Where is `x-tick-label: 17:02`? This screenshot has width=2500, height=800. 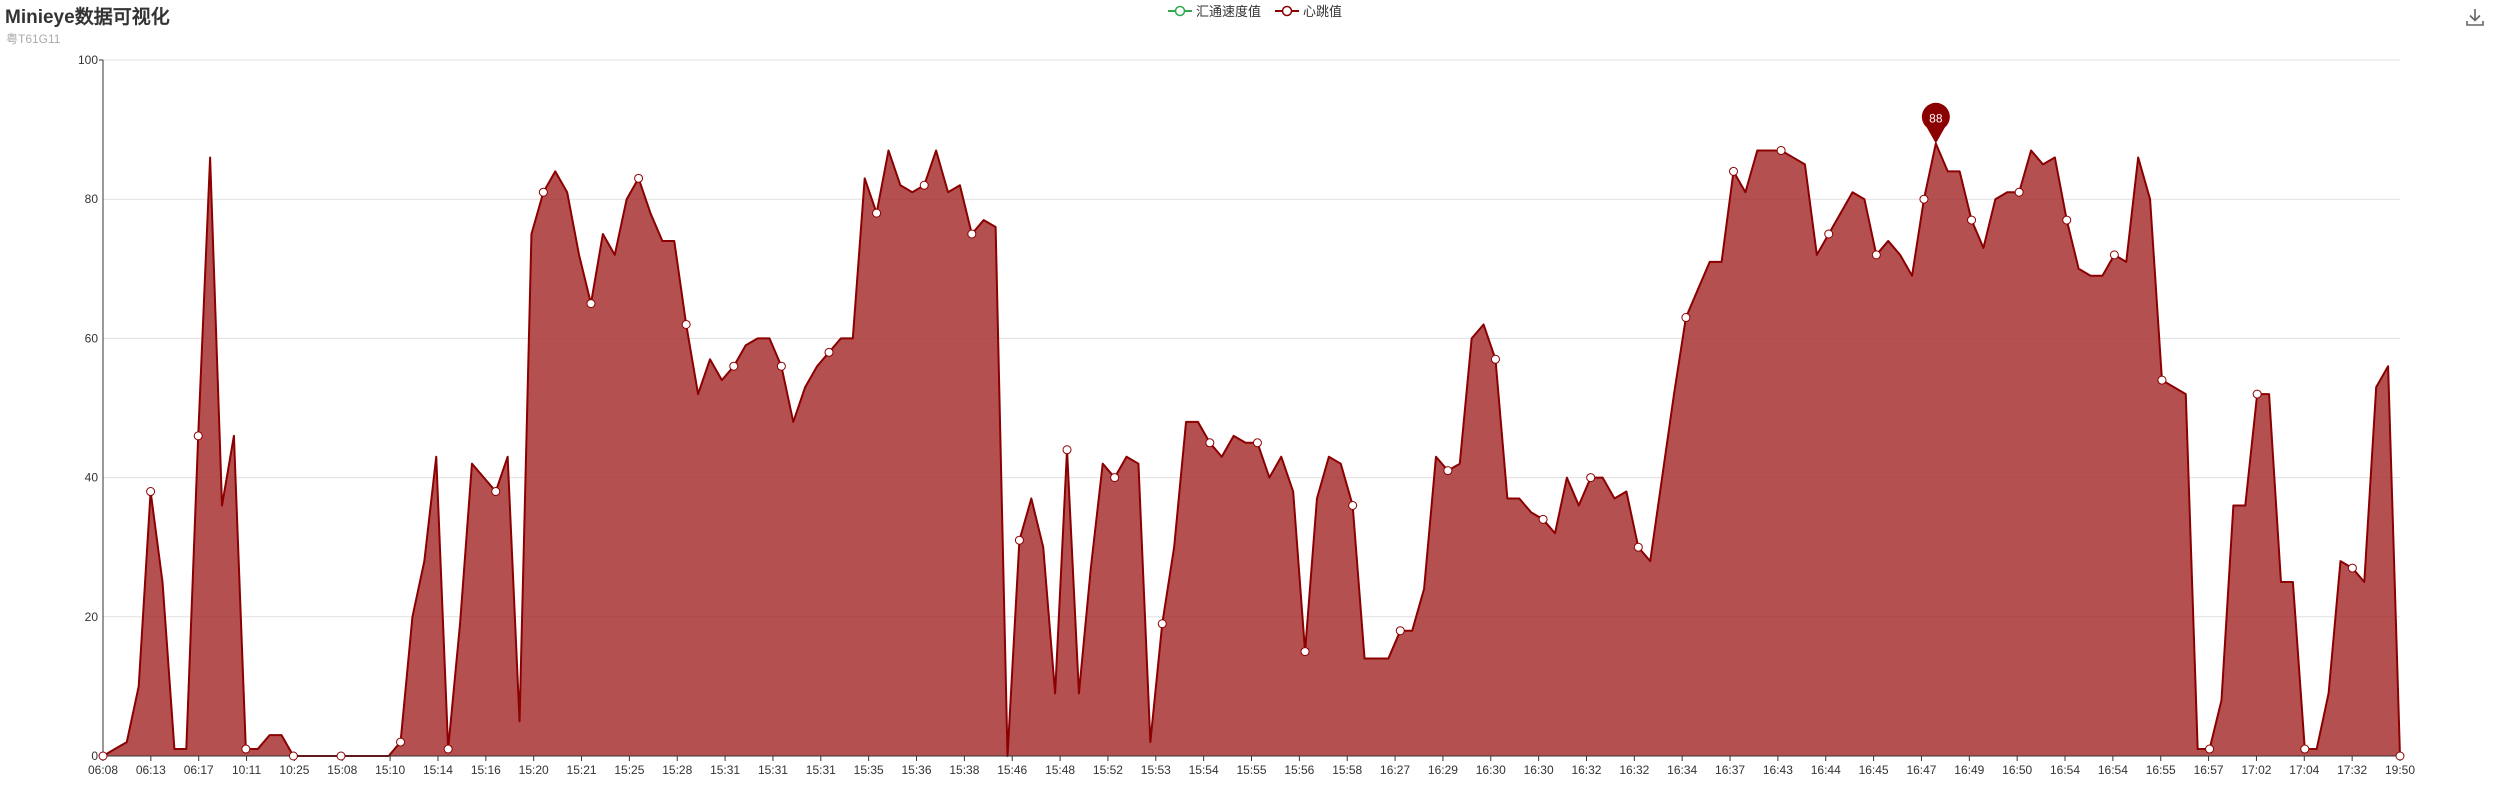 x-tick-label: 17:02 is located at coordinates (2256, 770).